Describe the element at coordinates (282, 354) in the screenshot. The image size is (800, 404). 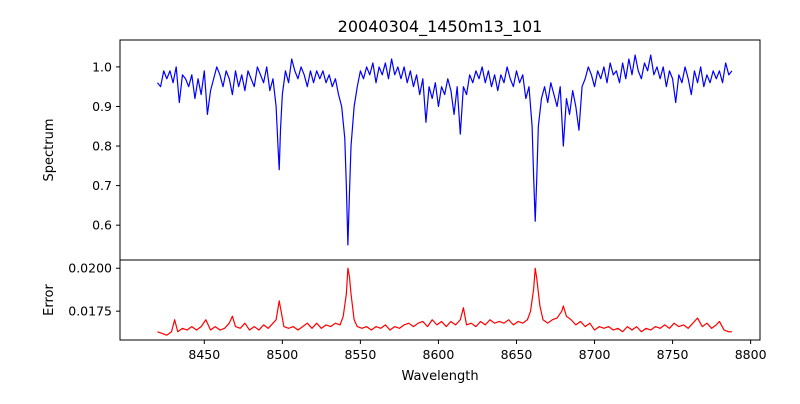
I see `x-tick-label: 8500` at that location.